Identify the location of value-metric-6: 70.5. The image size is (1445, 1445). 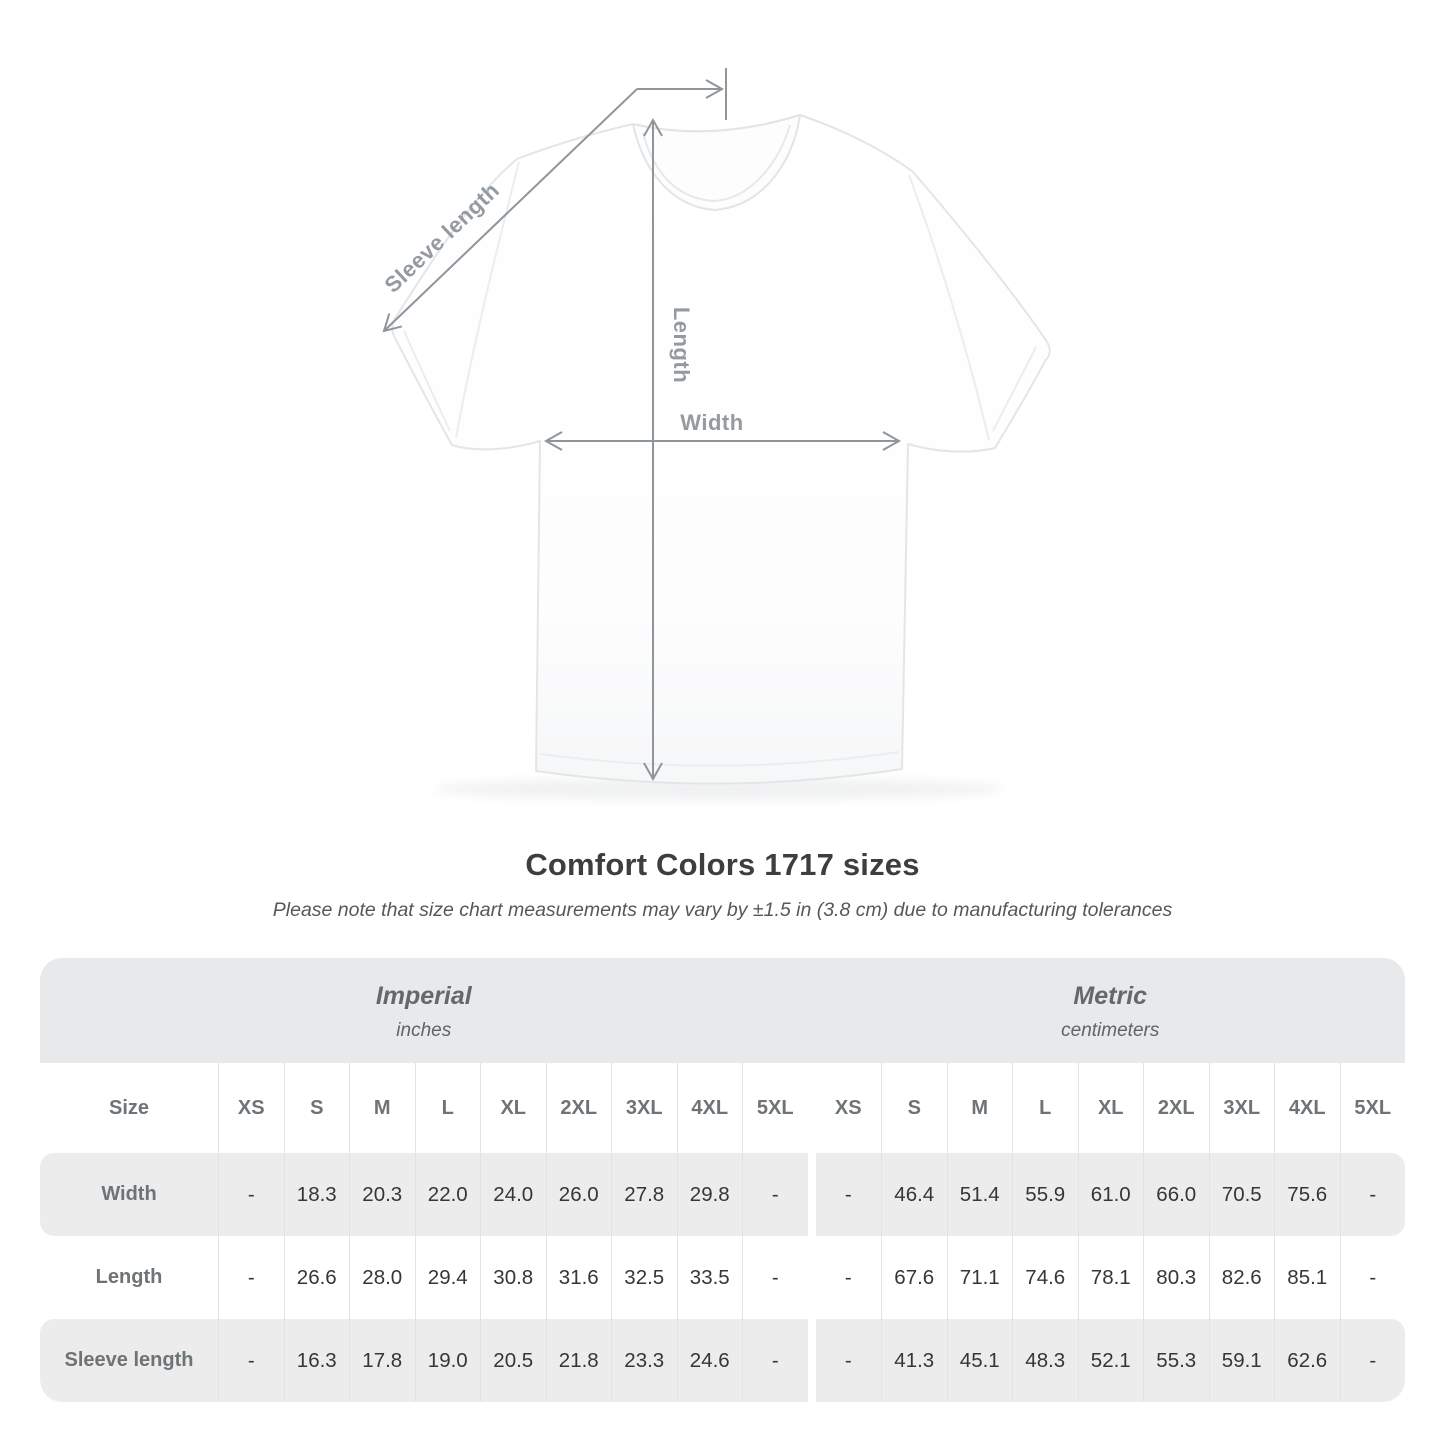
(1241, 1194).